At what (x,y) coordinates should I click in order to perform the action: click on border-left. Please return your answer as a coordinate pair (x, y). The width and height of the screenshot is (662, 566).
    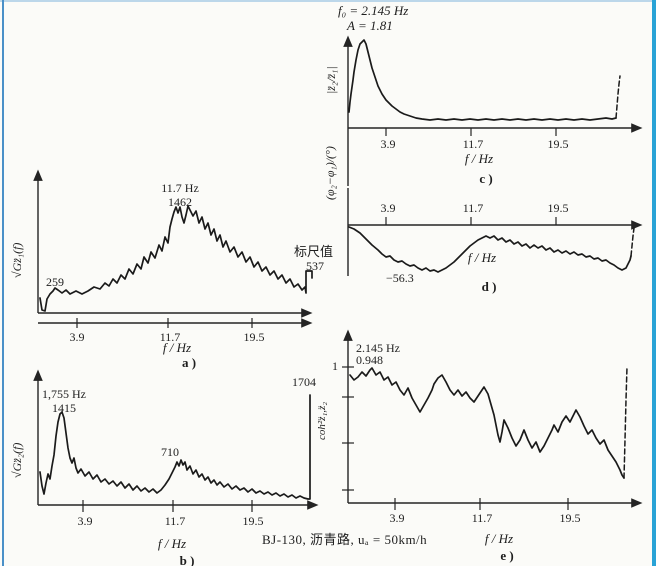
    Looking at the image, I should click on (3, 283).